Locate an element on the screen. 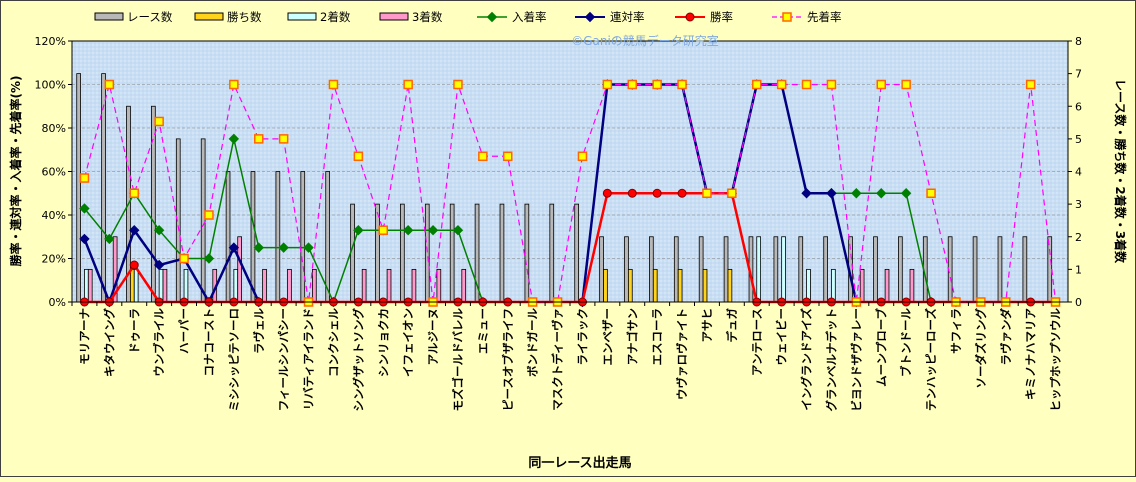 The image size is (1136, 482). legend-label: 勝ち数 is located at coordinates (244, 17).